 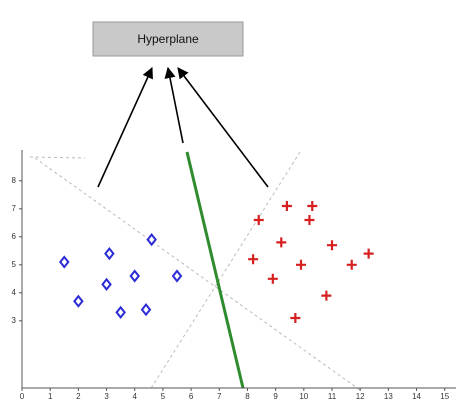 What do you see at coordinates (14, 208) in the screenshot?
I see `y-tick-label: 7` at bounding box center [14, 208].